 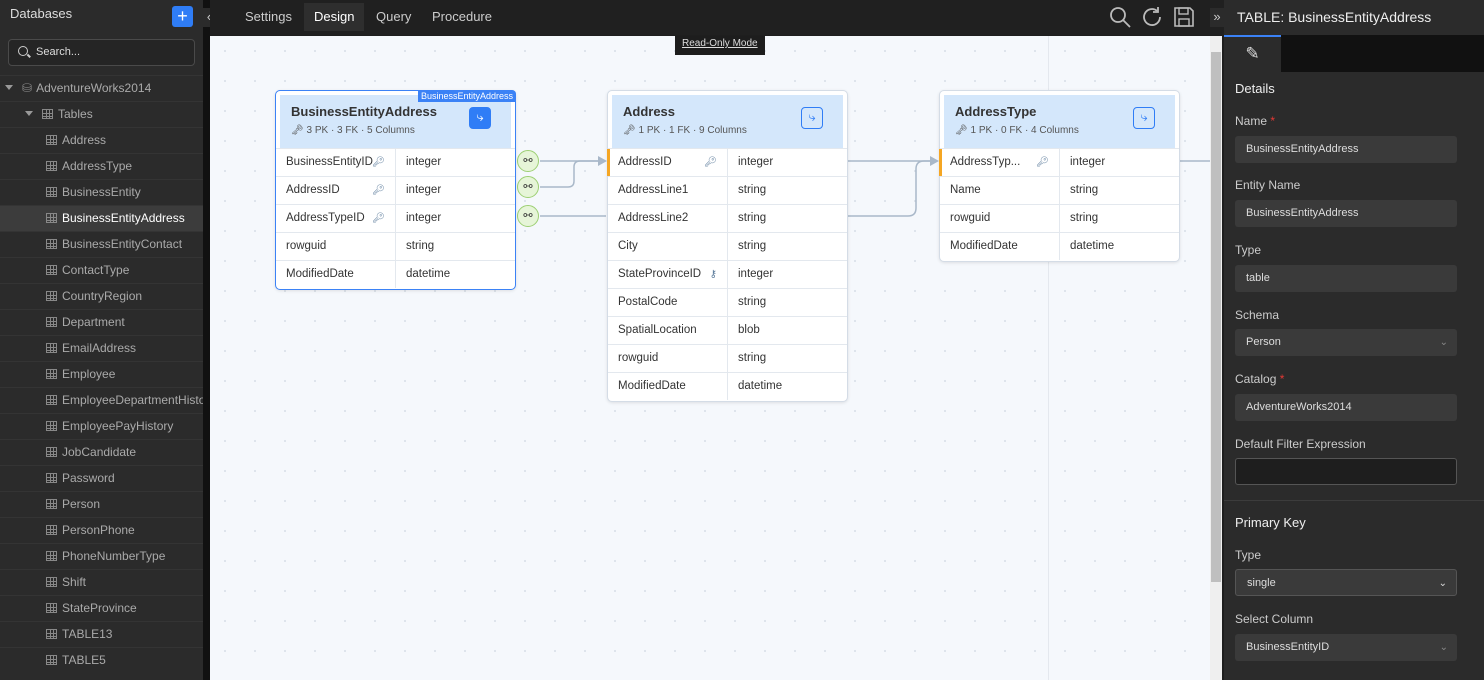 I want to click on column-row: AddressLine1 string, so click(x=727, y=190).